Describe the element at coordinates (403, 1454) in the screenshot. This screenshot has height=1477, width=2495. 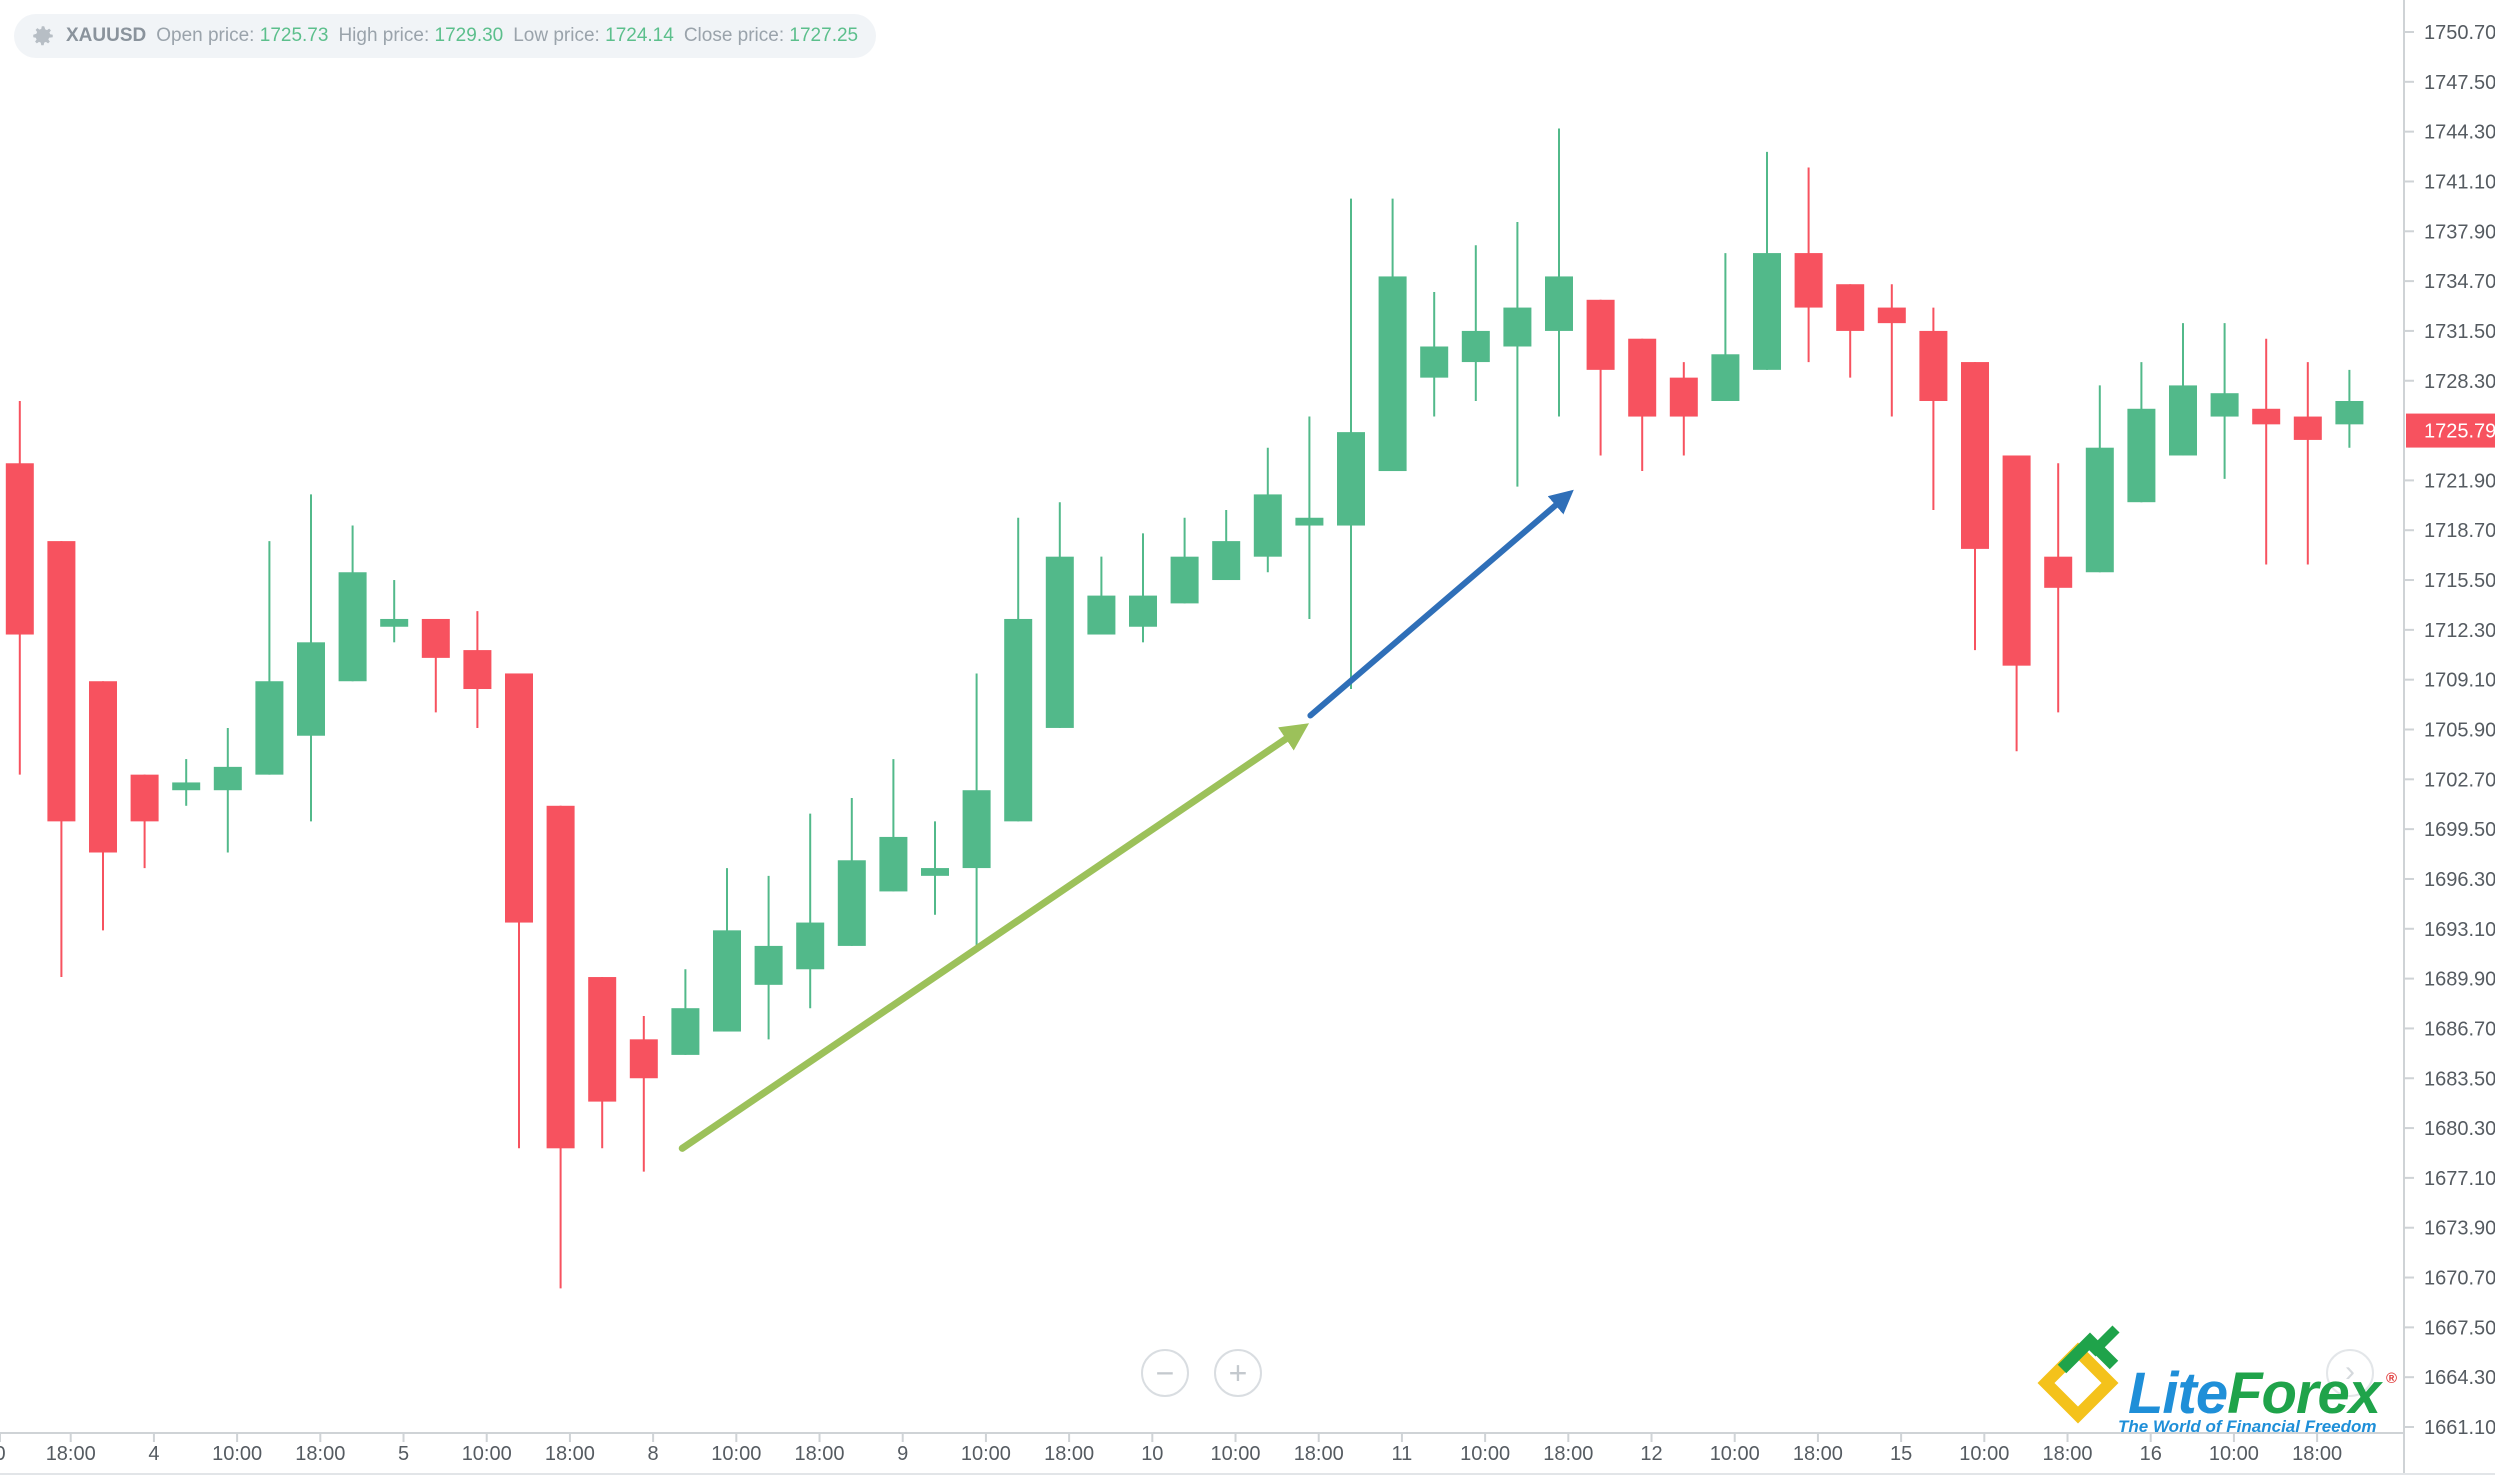
I see `time-tick-label: 5` at that location.